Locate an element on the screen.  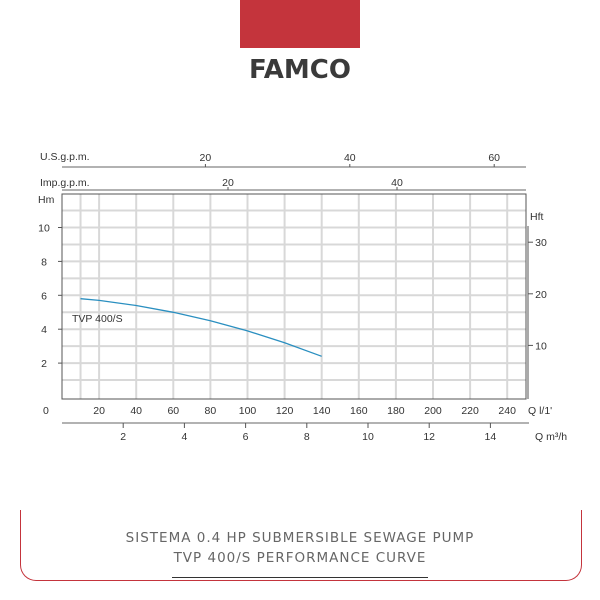
x-impgpm-tick-label: 40 is located at coordinates (397, 183).